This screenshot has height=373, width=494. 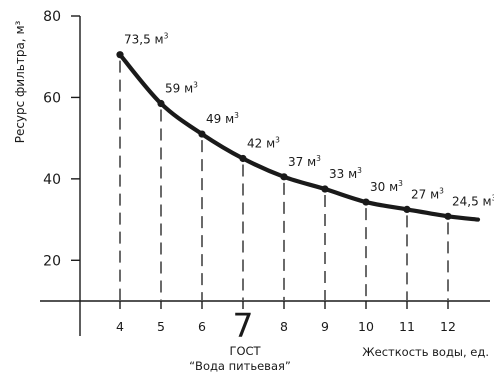 I want to click on data-label: 24,5 м3, so click(x=473, y=200).